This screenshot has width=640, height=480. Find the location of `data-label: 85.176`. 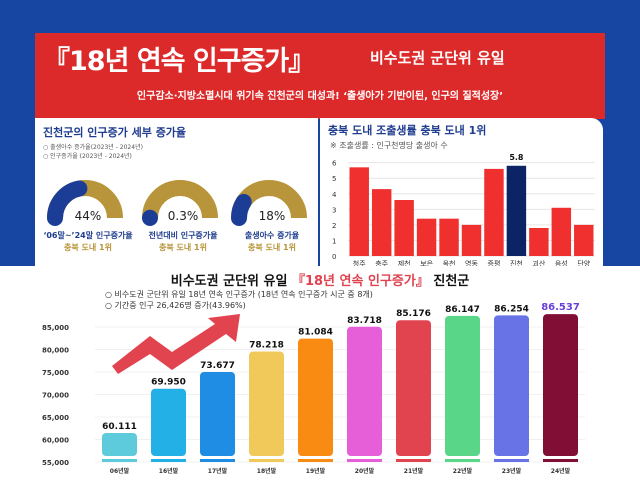

data-label: 85.176 is located at coordinates (413, 314).